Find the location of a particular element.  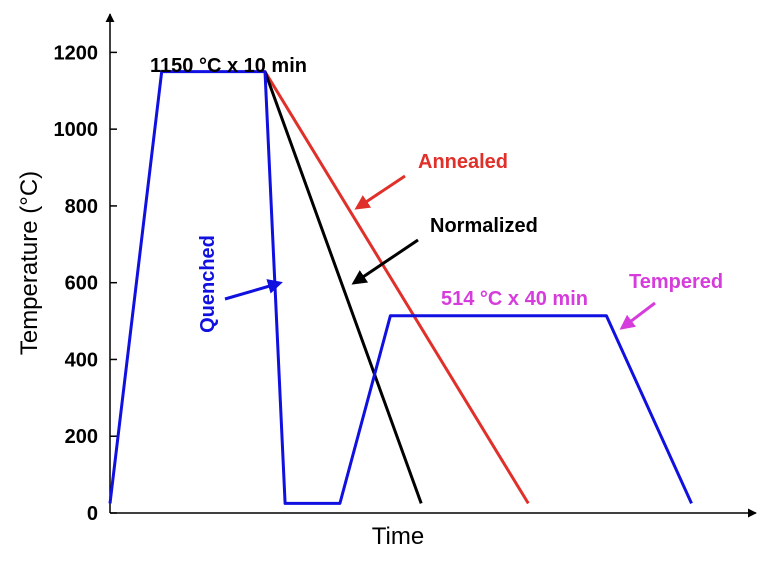

y-ticks: 0 200 400 600 800 1000 1200 is located at coordinates (85, 283).